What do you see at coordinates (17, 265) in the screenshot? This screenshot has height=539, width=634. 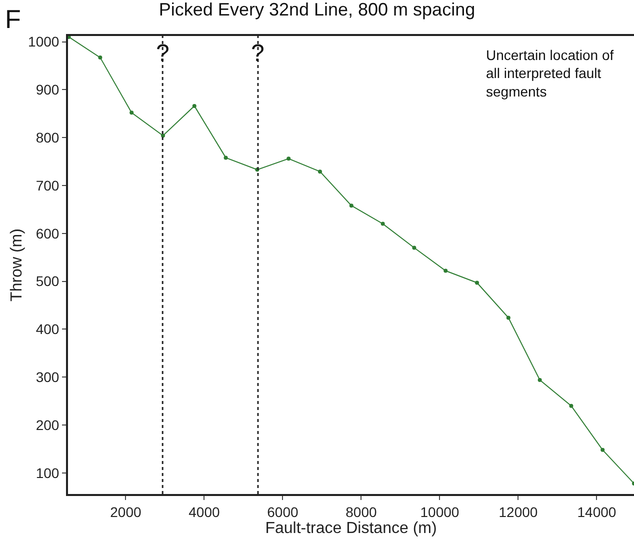 I see `y-axis-title: Throw (m)` at bounding box center [17, 265].